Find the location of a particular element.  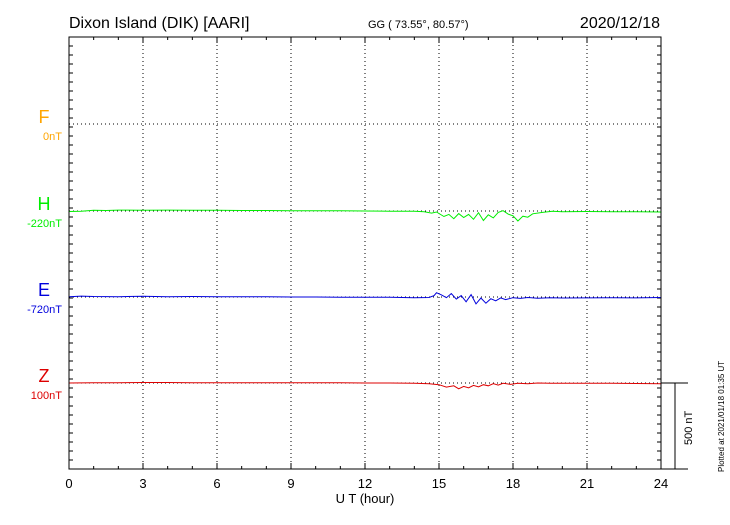

x-tick-label: 0 is located at coordinates (68, 483).